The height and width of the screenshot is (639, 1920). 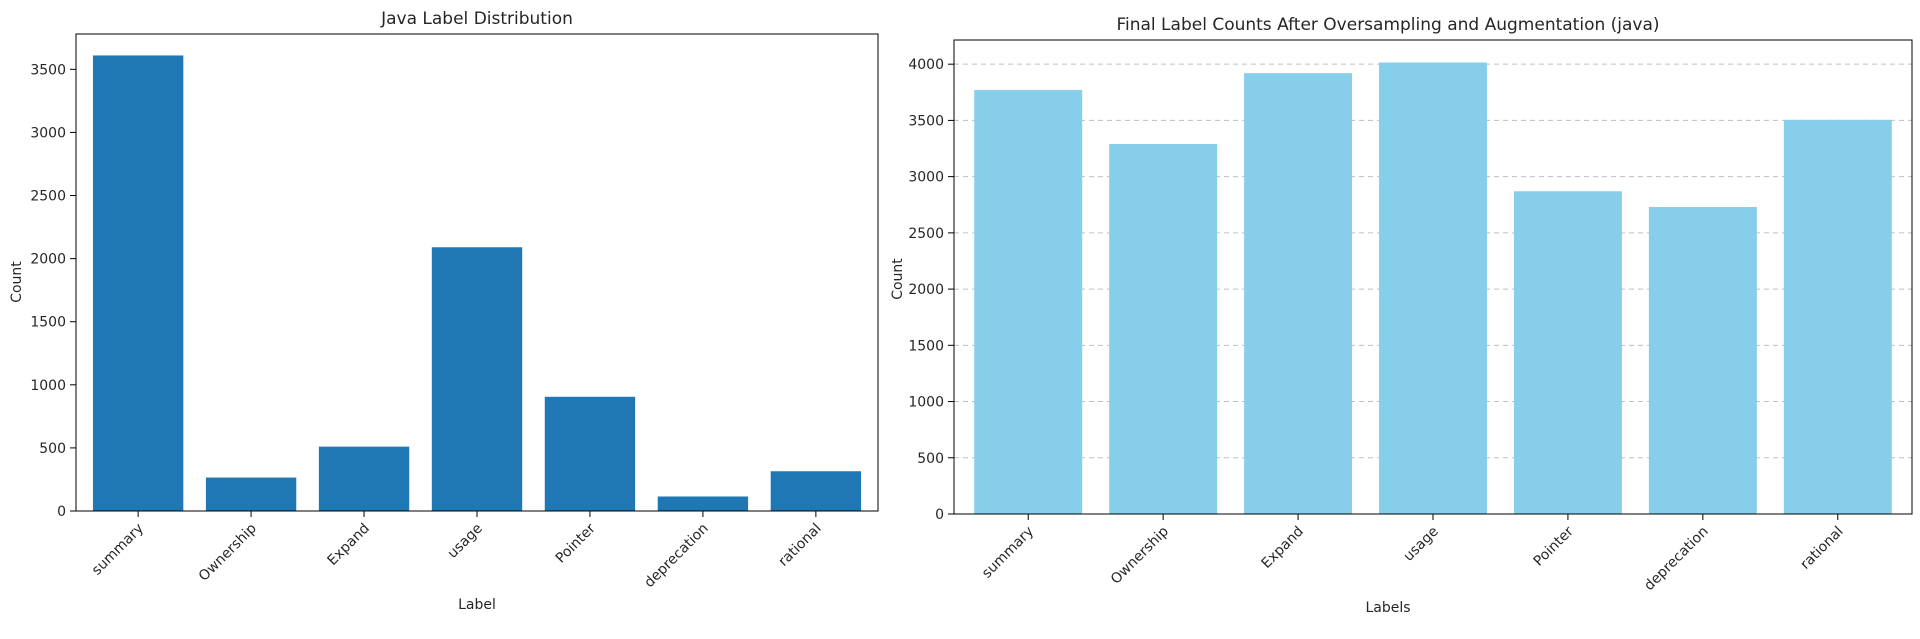 I want to click on x-axis-label: Labels, so click(x=1387, y=608).